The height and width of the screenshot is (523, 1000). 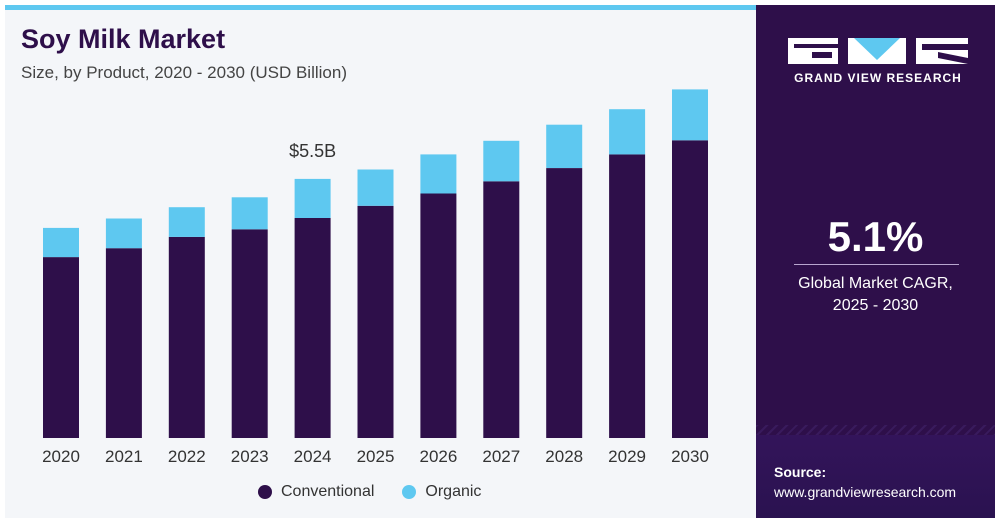 What do you see at coordinates (875, 295) in the screenshot?
I see `cagr-label: Global Market CAGR, 2025 - 2030` at bounding box center [875, 295].